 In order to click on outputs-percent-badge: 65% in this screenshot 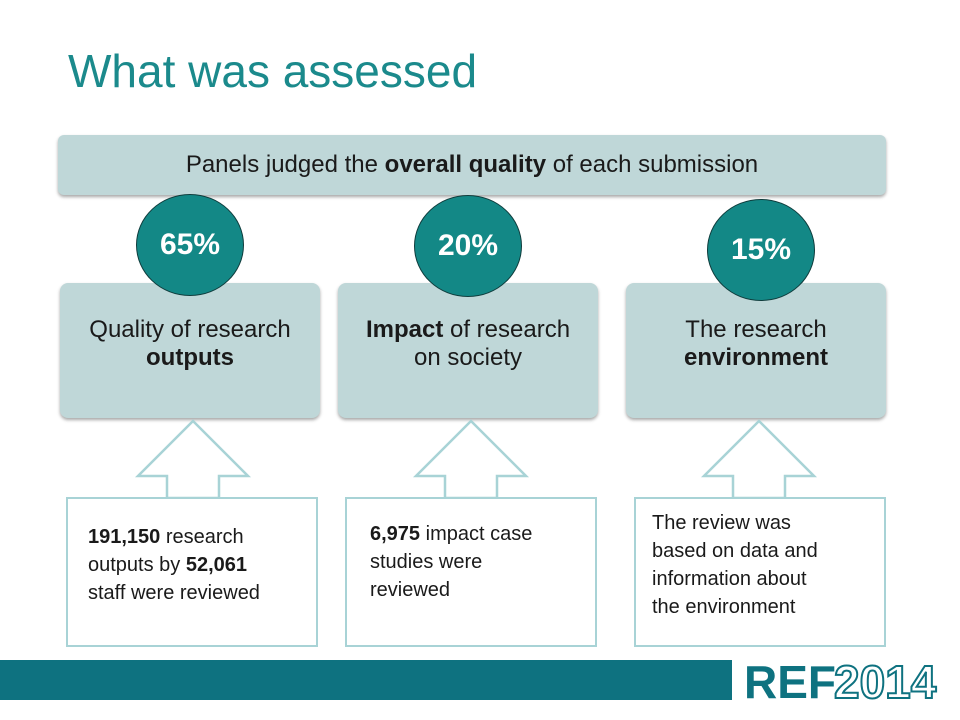, I will do `click(190, 245)`.